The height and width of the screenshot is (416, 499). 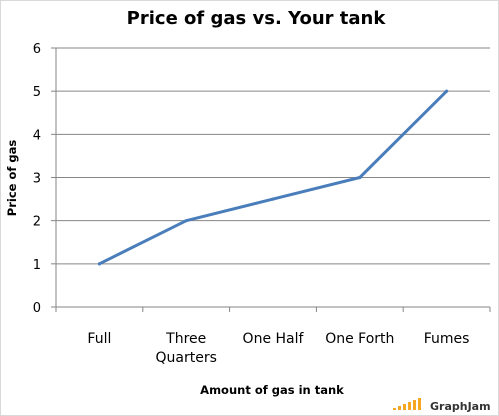 I want to click on x-tick-label: Fumes, so click(x=447, y=339).